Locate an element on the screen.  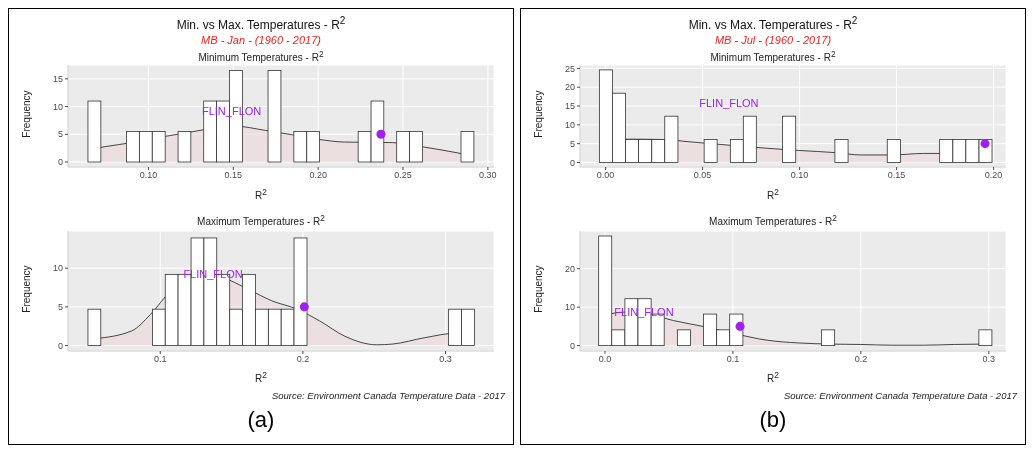
text: (b) is located at coordinates (773, 420).